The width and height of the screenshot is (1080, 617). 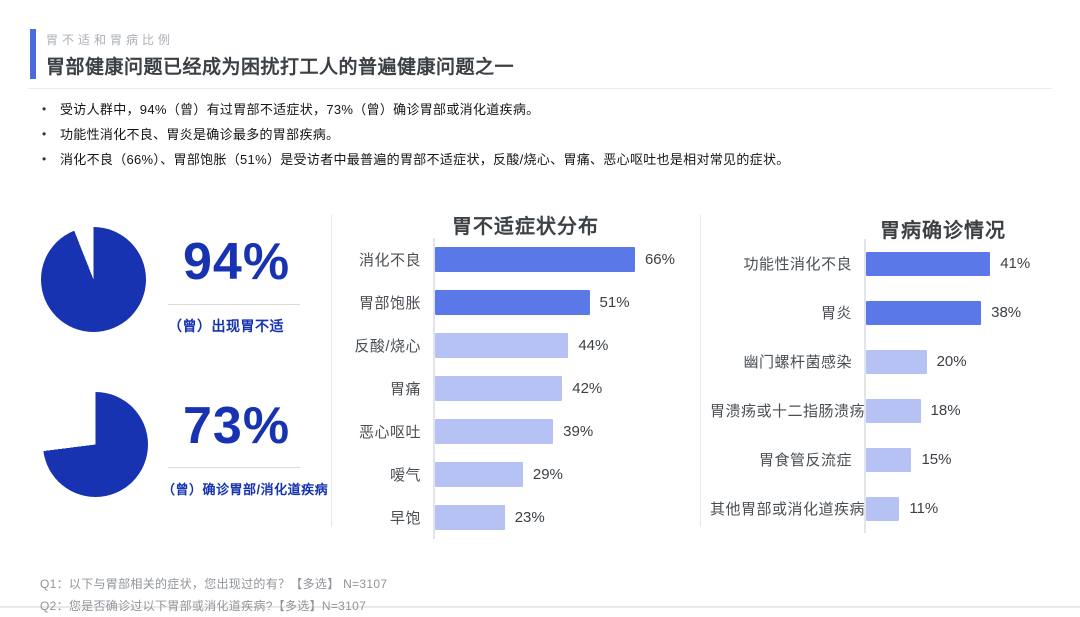 I want to click on bar-track: 18%, so click(x=912, y=410).